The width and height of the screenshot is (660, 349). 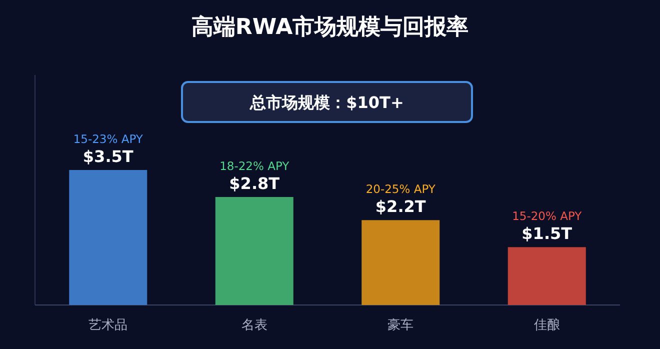 I want to click on annotation: 15-20% APY, so click(x=547, y=216).